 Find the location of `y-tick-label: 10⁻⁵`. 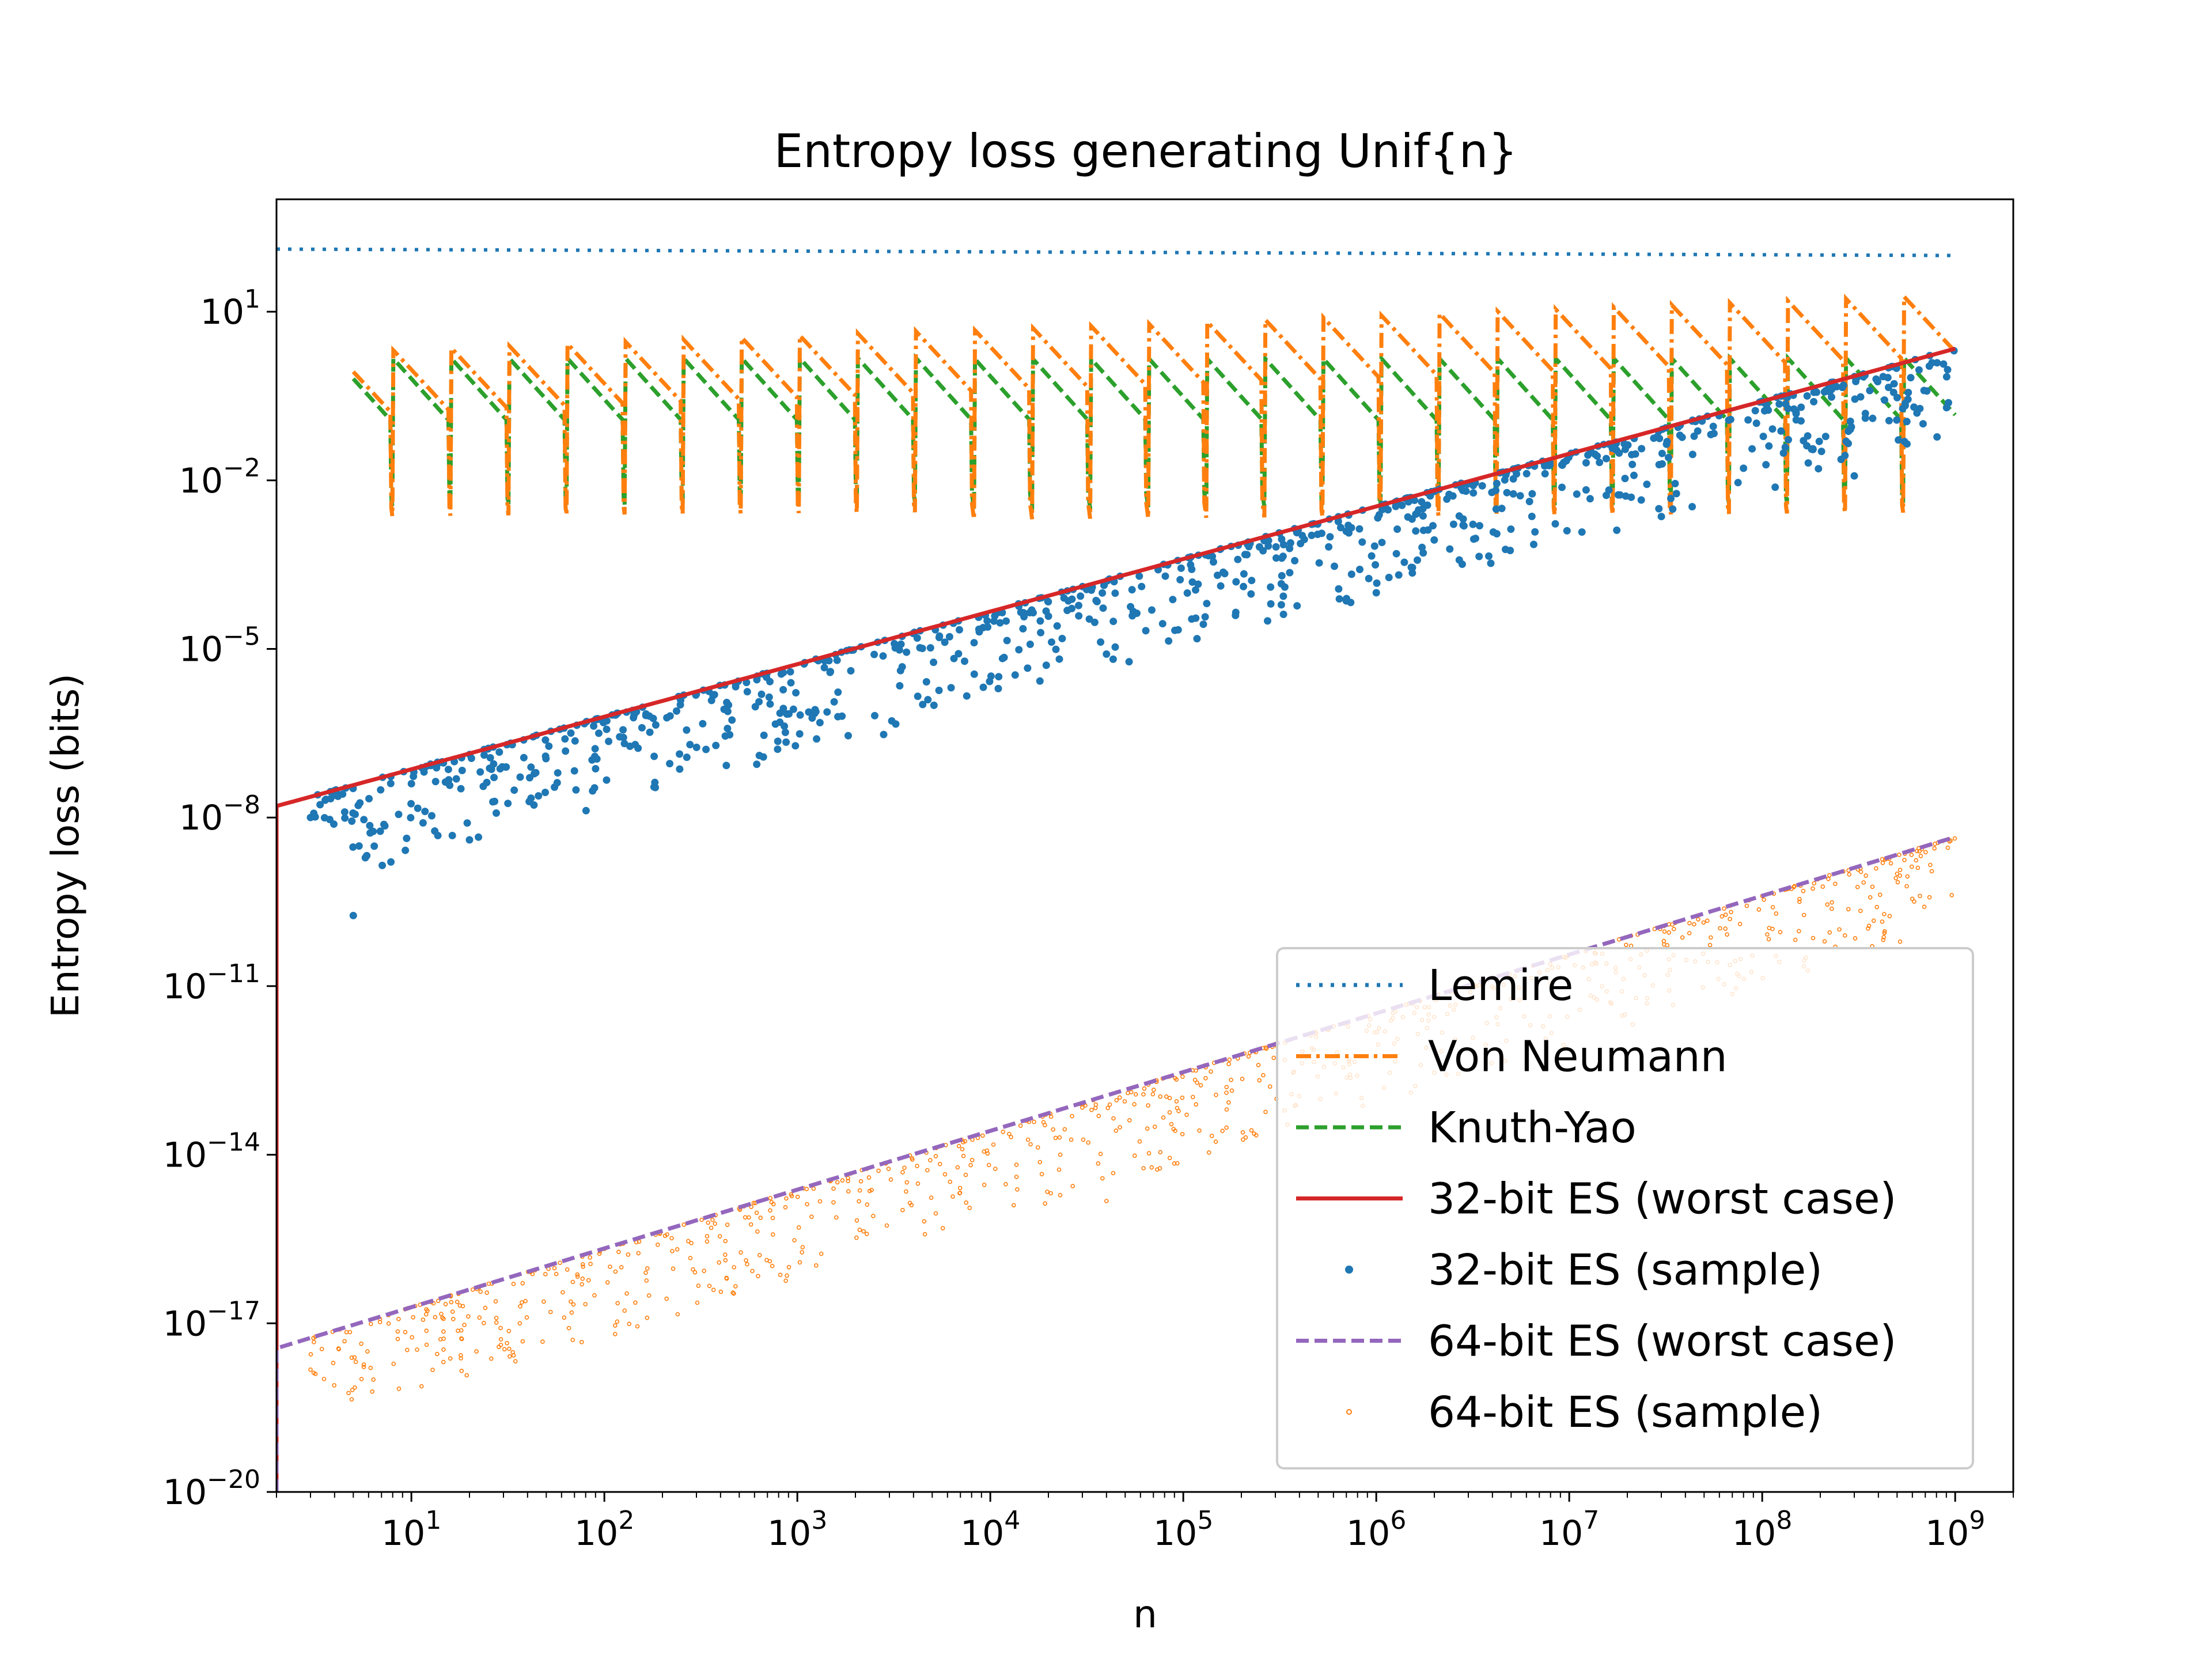

y-tick-label: 10⁻⁵ is located at coordinates (219, 646).